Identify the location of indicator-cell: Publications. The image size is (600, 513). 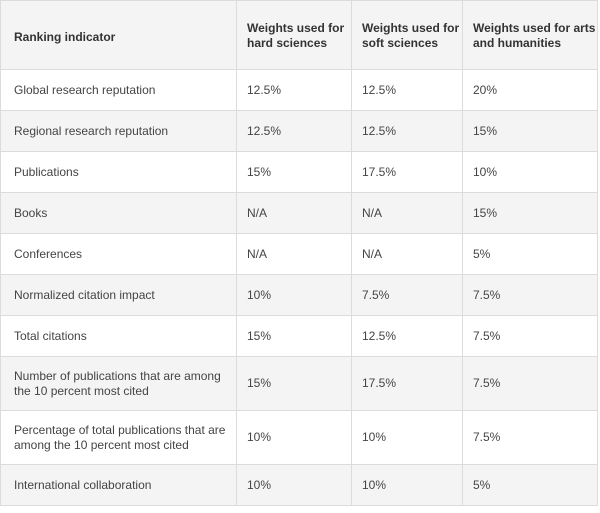
(118, 172).